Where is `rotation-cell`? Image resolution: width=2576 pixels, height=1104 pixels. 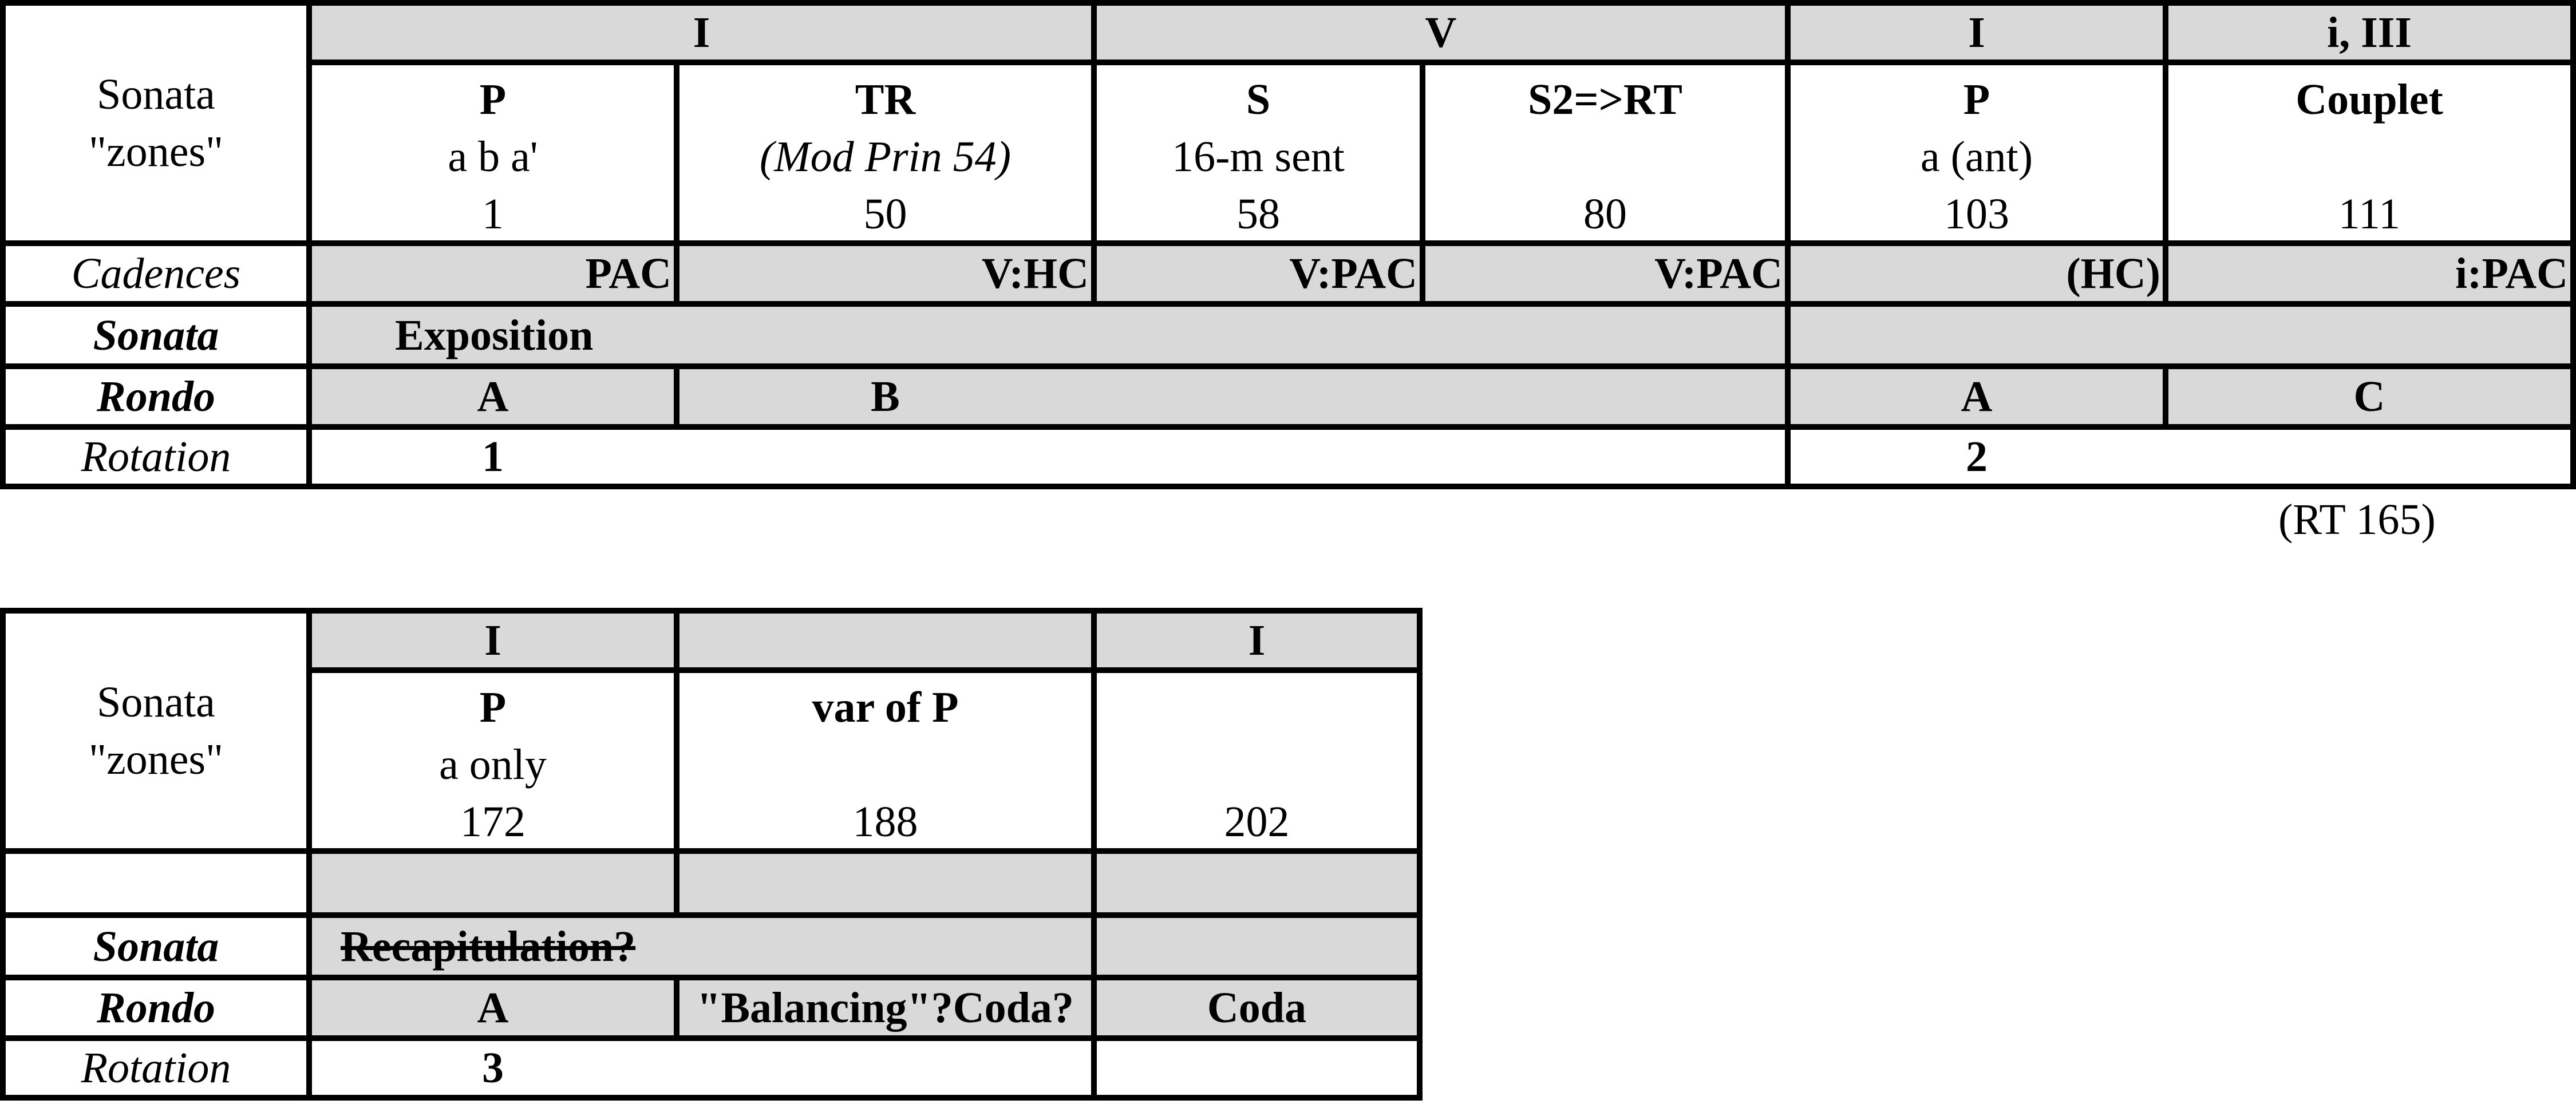 rotation-cell is located at coordinates (1257, 1068).